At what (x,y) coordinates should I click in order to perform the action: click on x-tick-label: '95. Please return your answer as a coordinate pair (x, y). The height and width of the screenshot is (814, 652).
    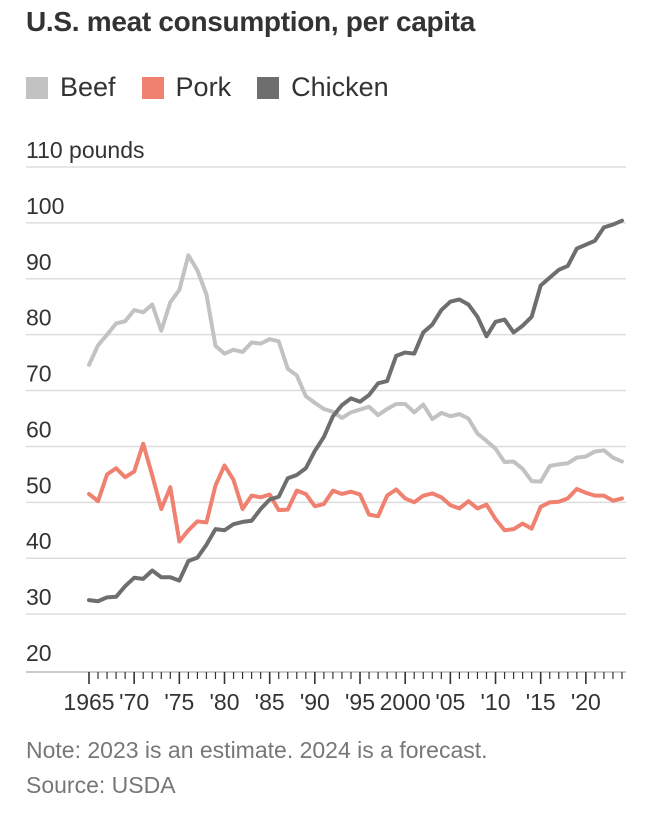
    Looking at the image, I should click on (360, 702).